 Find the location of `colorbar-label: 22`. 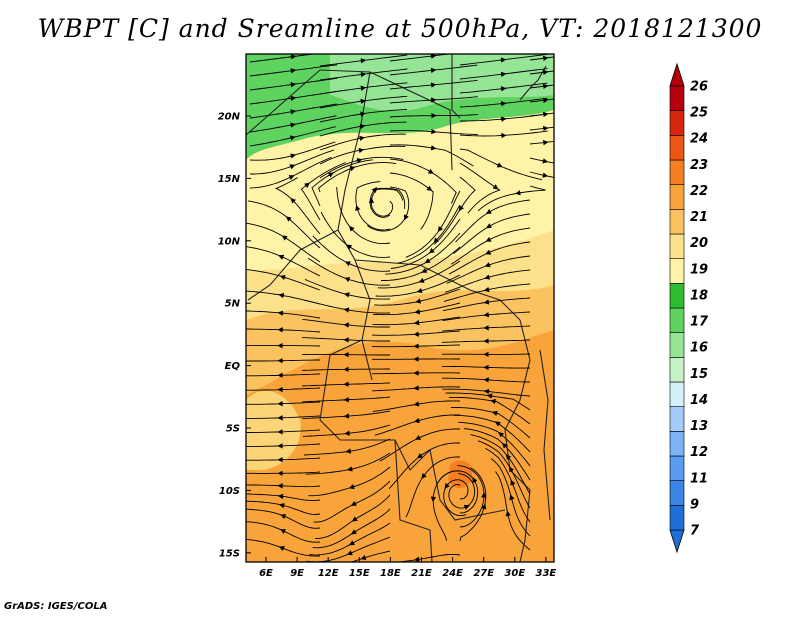

colorbar-label: 22 is located at coordinates (699, 191).